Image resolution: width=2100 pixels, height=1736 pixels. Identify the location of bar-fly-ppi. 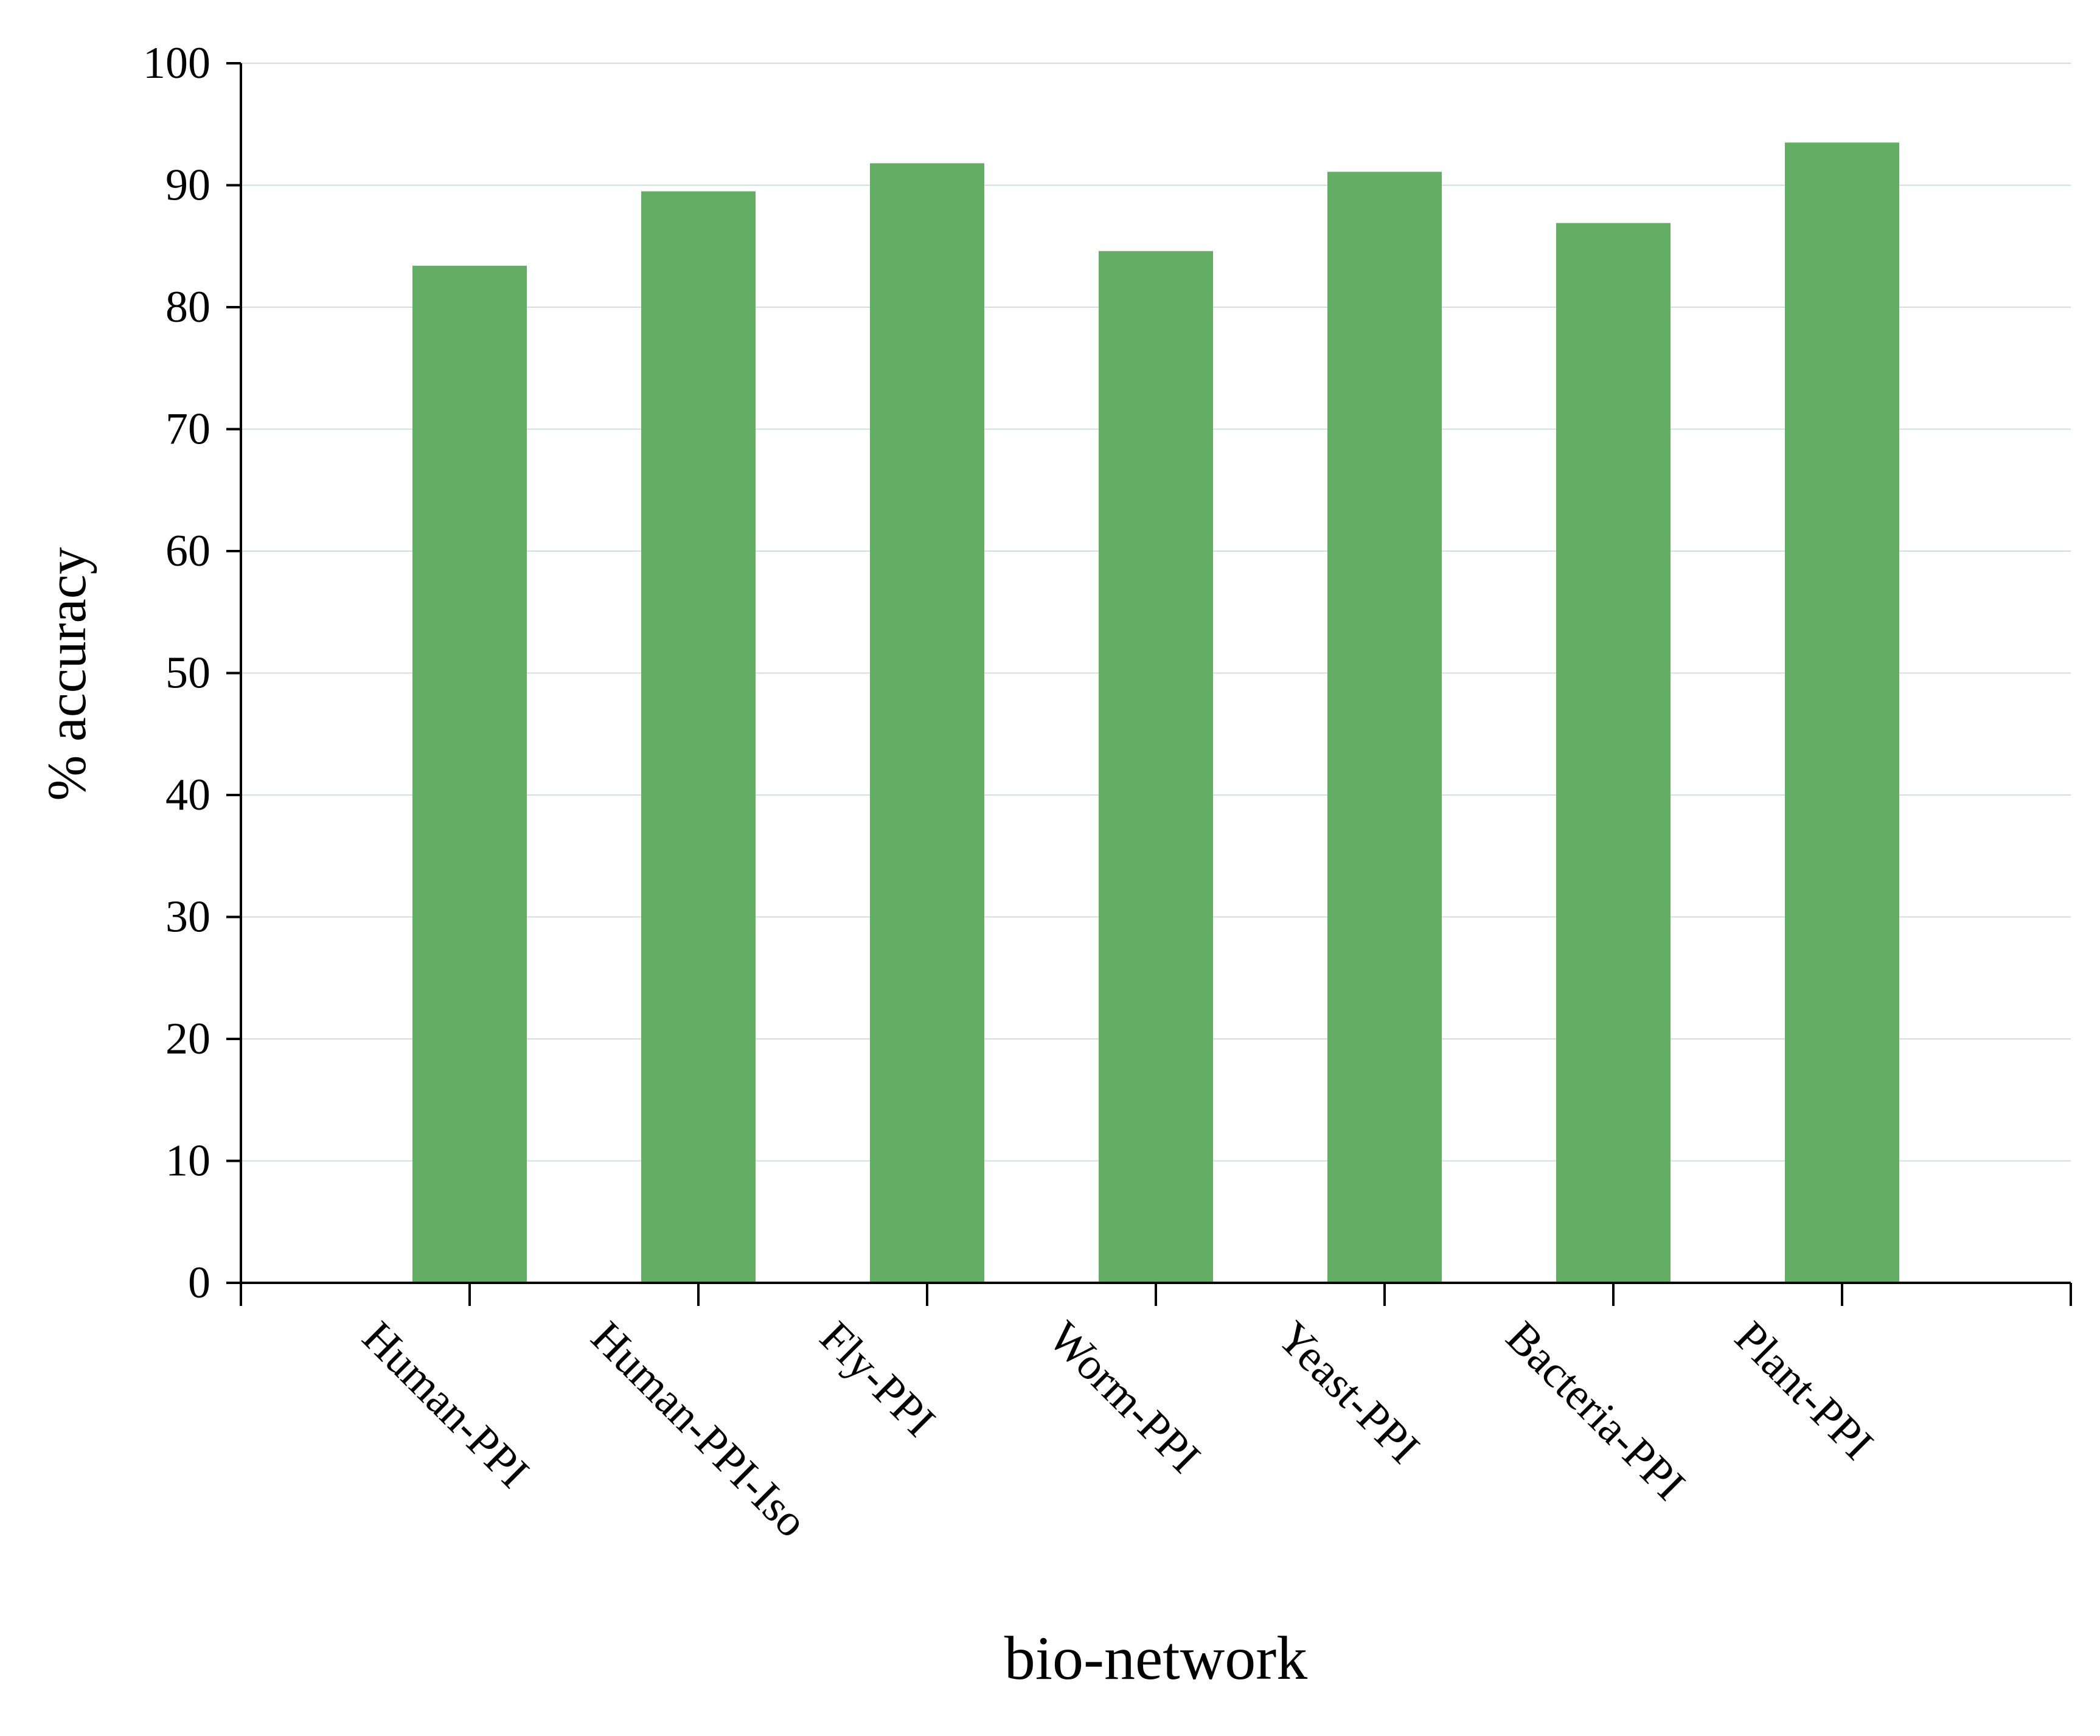
(927, 723).